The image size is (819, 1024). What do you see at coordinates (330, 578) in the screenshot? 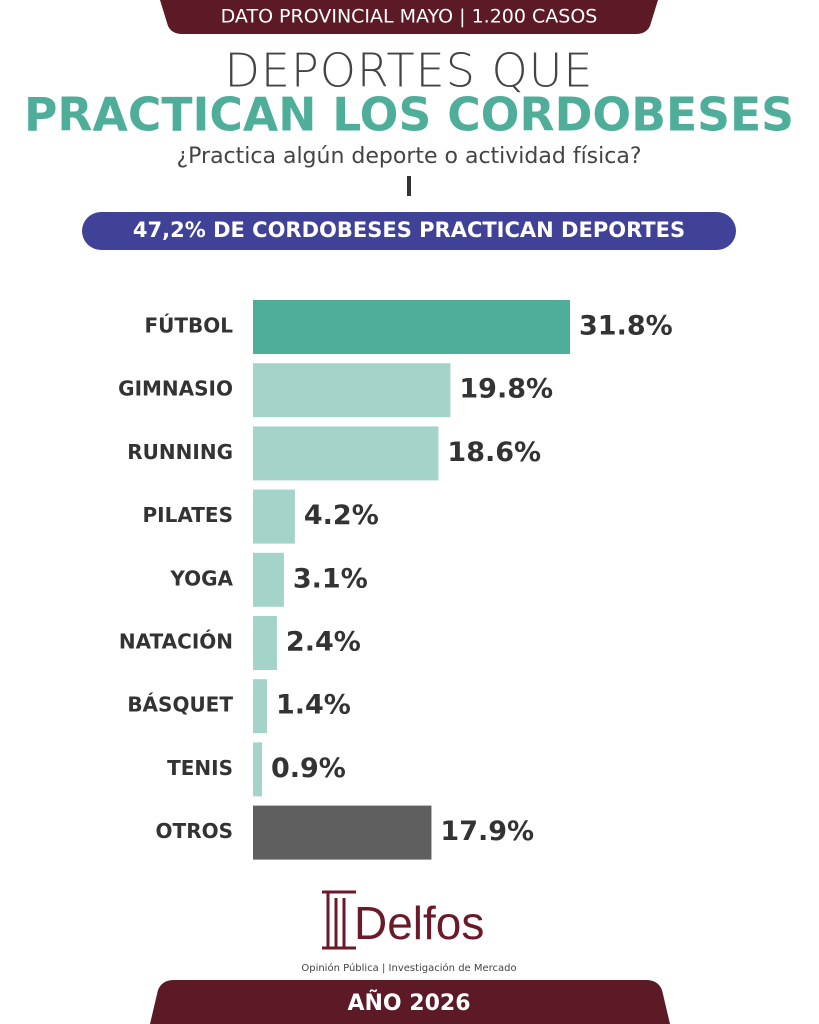
I see `value-label: 3.1%` at bounding box center [330, 578].